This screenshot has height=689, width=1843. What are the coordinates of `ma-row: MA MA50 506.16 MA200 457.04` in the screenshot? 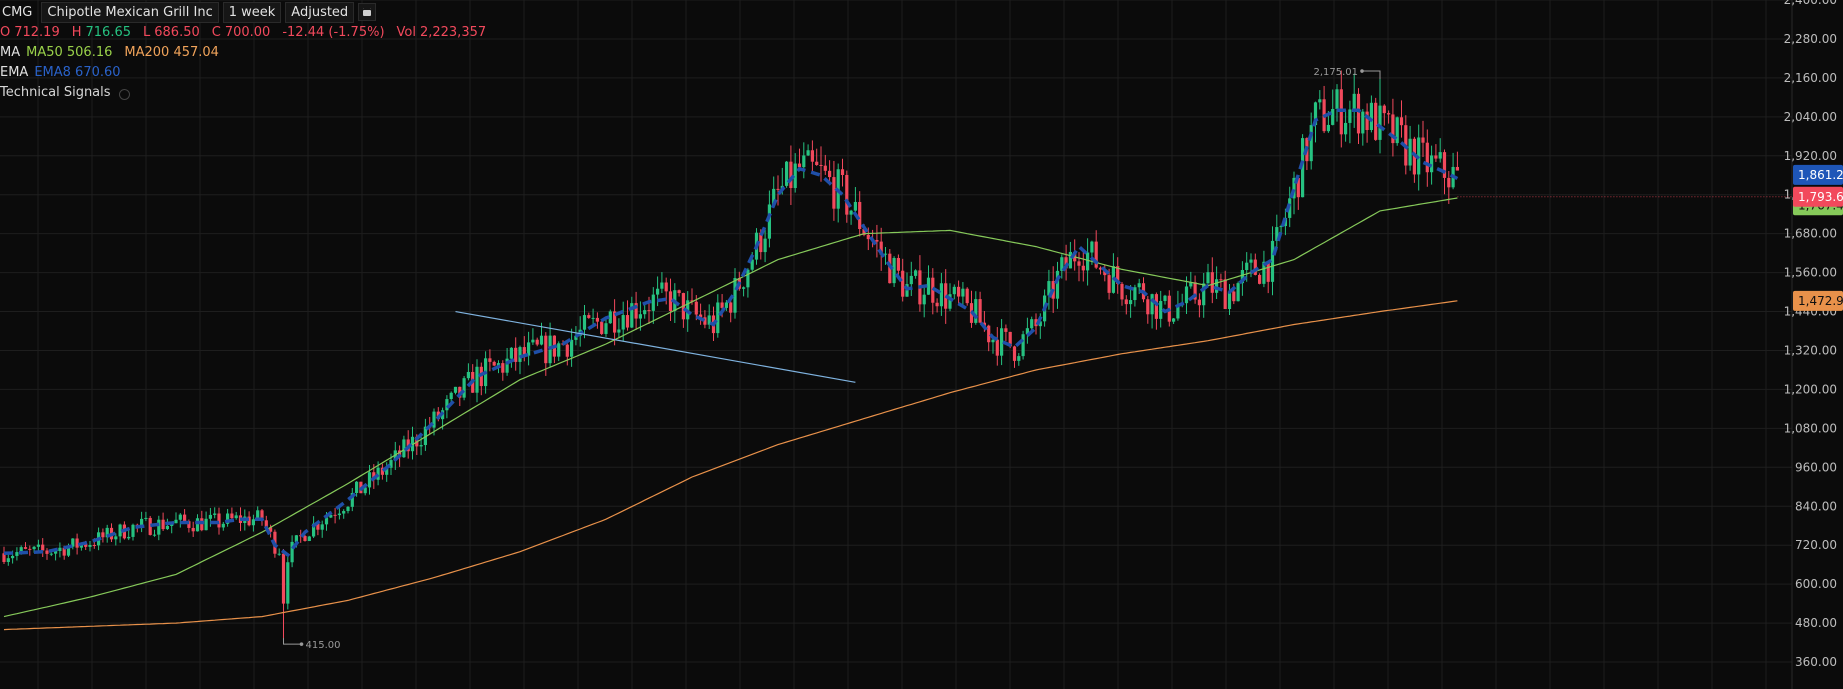 It's located at (249, 53).